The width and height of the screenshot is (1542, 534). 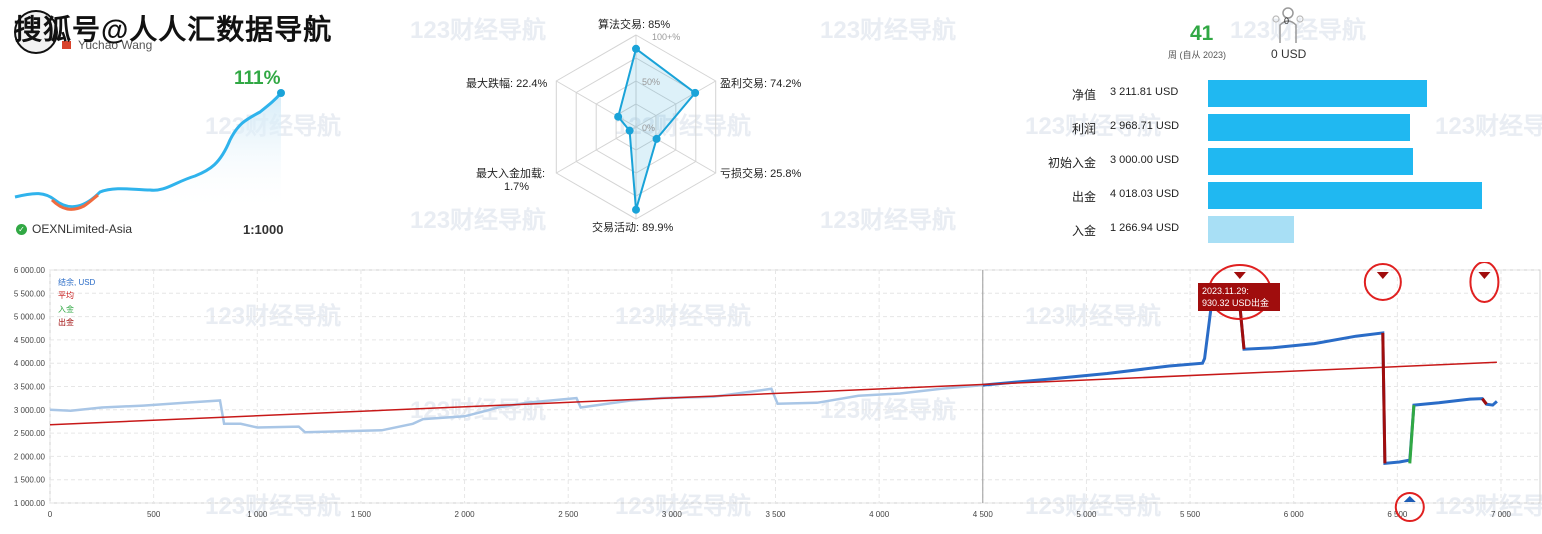 What do you see at coordinates (50, 514) in the screenshot?
I see `x-tick-label: 0` at bounding box center [50, 514].